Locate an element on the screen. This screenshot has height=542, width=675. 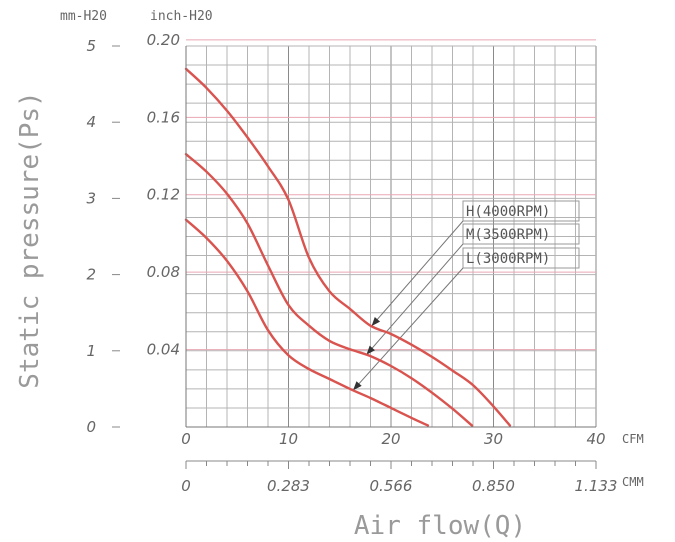
x-axis-title: Air flow(Q) is located at coordinates (440, 526).